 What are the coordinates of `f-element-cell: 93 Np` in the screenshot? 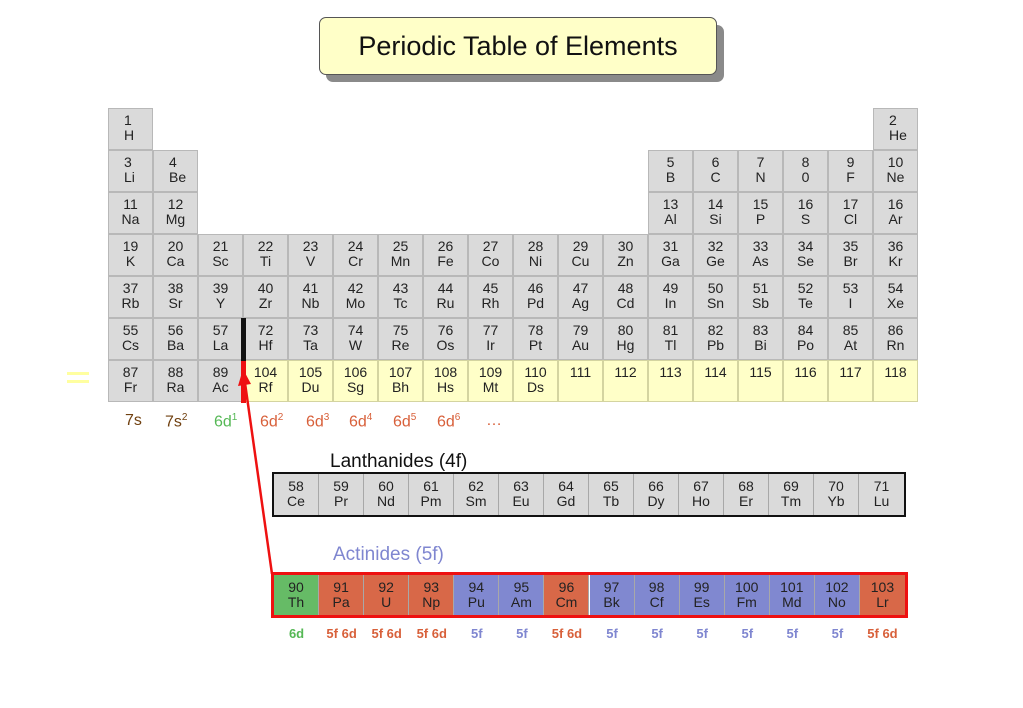 It's located at (432, 595).